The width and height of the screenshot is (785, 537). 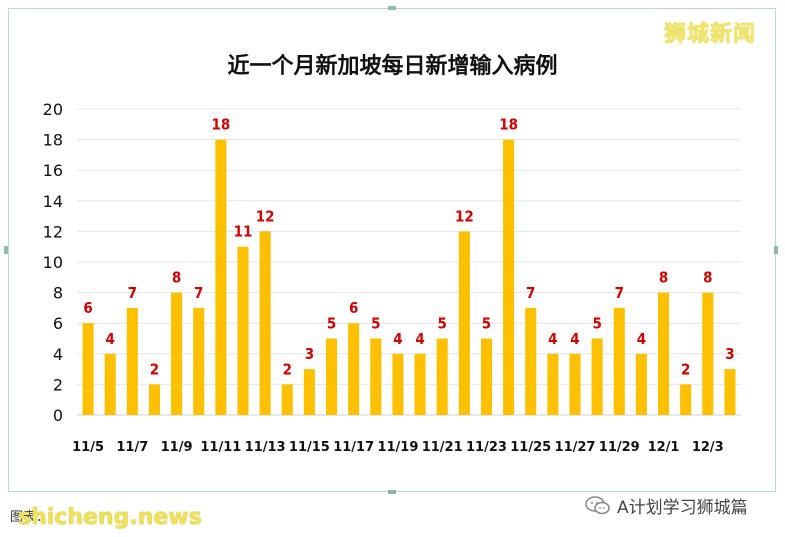 I want to click on x-tick-label: 11/23, so click(x=486, y=447).